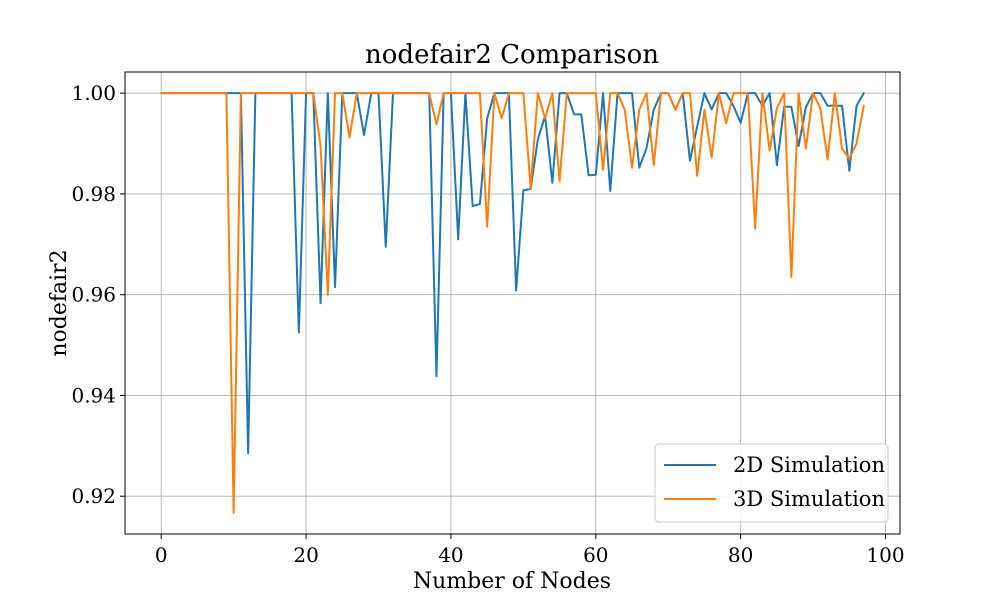 This screenshot has width=1000, height=600. What do you see at coordinates (450, 555) in the screenshot?
I see `x-tick-label: 40` at bounding box center [450, 555].